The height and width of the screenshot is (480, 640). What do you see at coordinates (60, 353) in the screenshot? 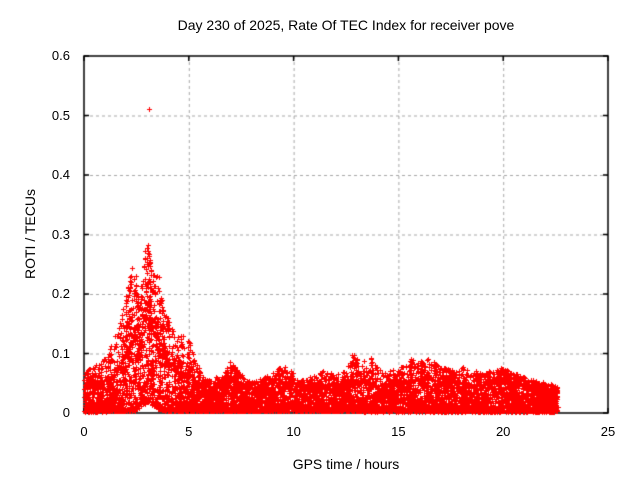
I see `y-tick-label: 0.1` at bounding box center [60, 353].